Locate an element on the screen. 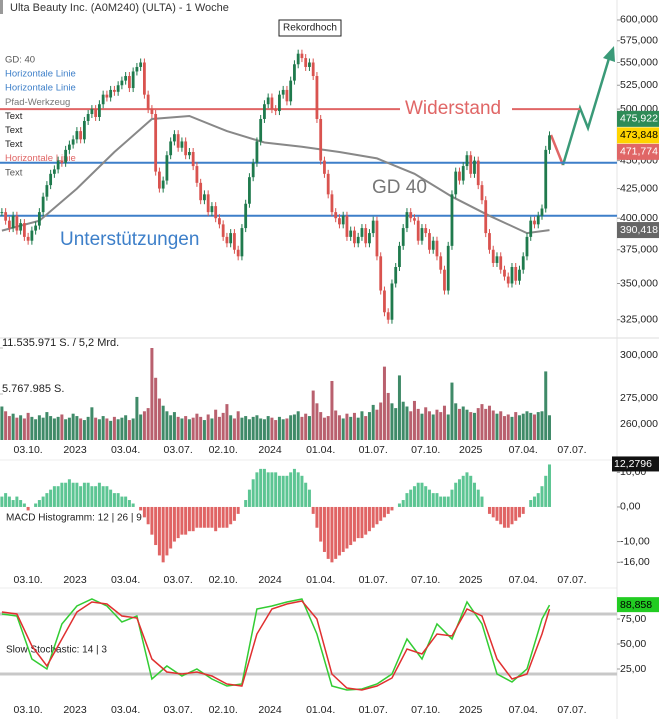  legend-item: Text is located at coordinates (14, 130).